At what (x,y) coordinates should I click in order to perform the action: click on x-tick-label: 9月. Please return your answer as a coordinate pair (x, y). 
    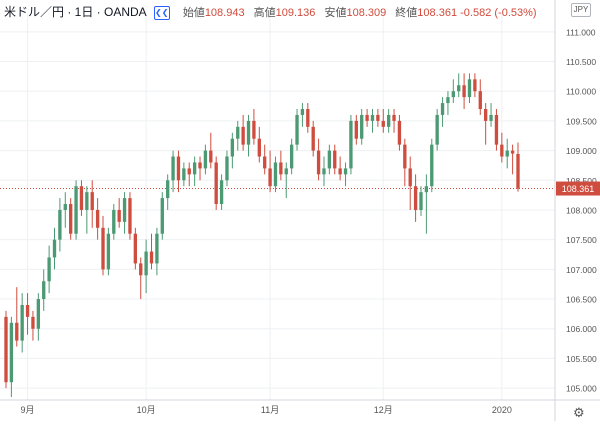
    Looking at the image, I should click on (28, 410).